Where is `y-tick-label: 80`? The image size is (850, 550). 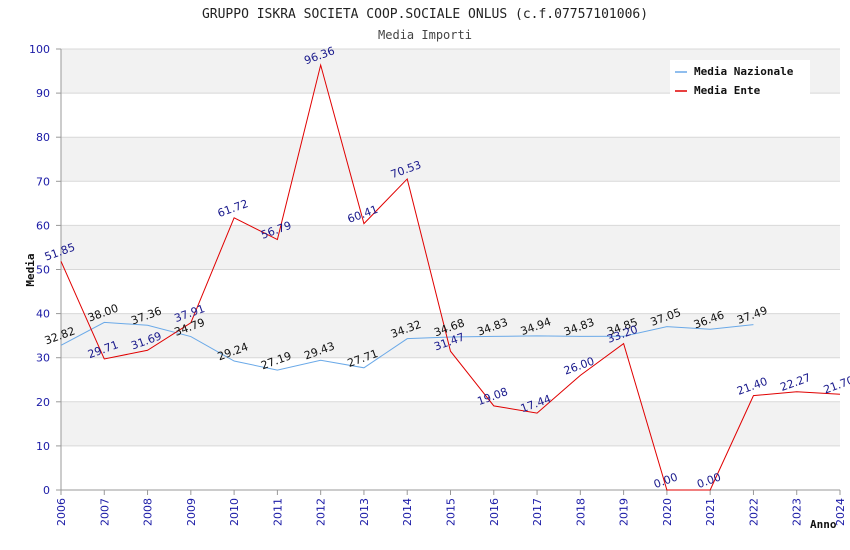 y-tick-label: 80 is located at coordinates (43, 137).